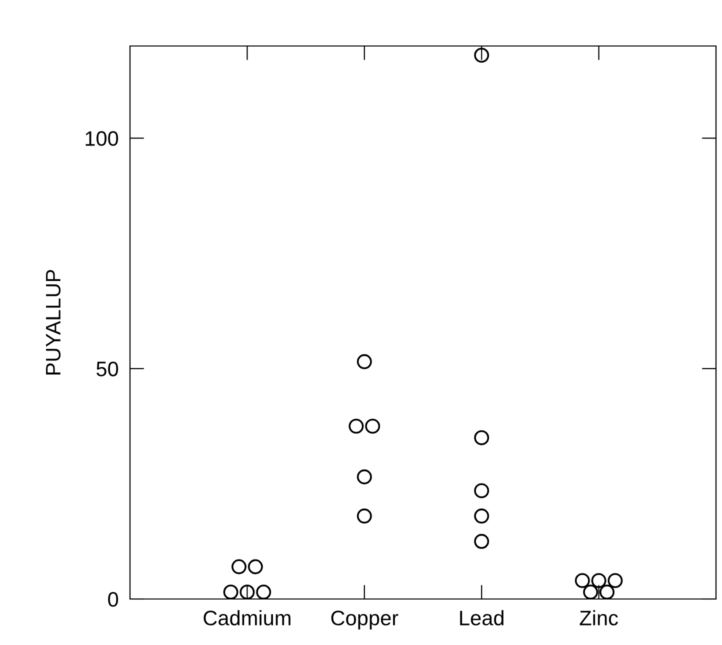  What do you see at coordinates (247, 618) in the screenshot?
I see `x-tick-label: Cadmium` at bounding box center [247, 618].